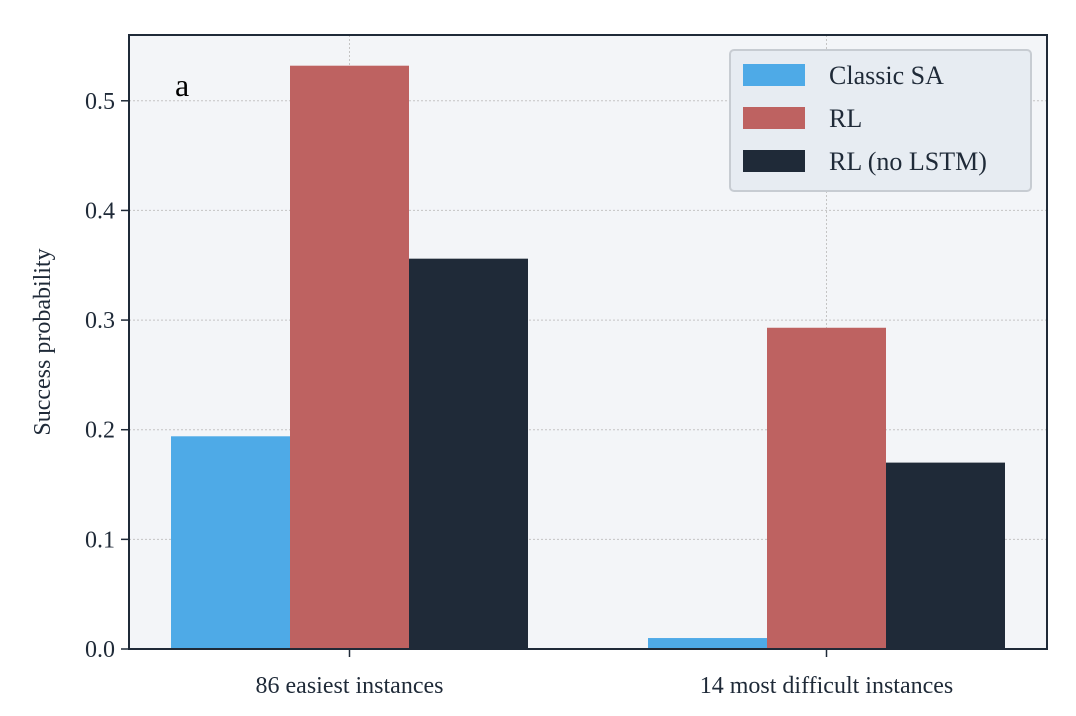  I want to click on y-tick-label: 0.2, so click(100, 431).